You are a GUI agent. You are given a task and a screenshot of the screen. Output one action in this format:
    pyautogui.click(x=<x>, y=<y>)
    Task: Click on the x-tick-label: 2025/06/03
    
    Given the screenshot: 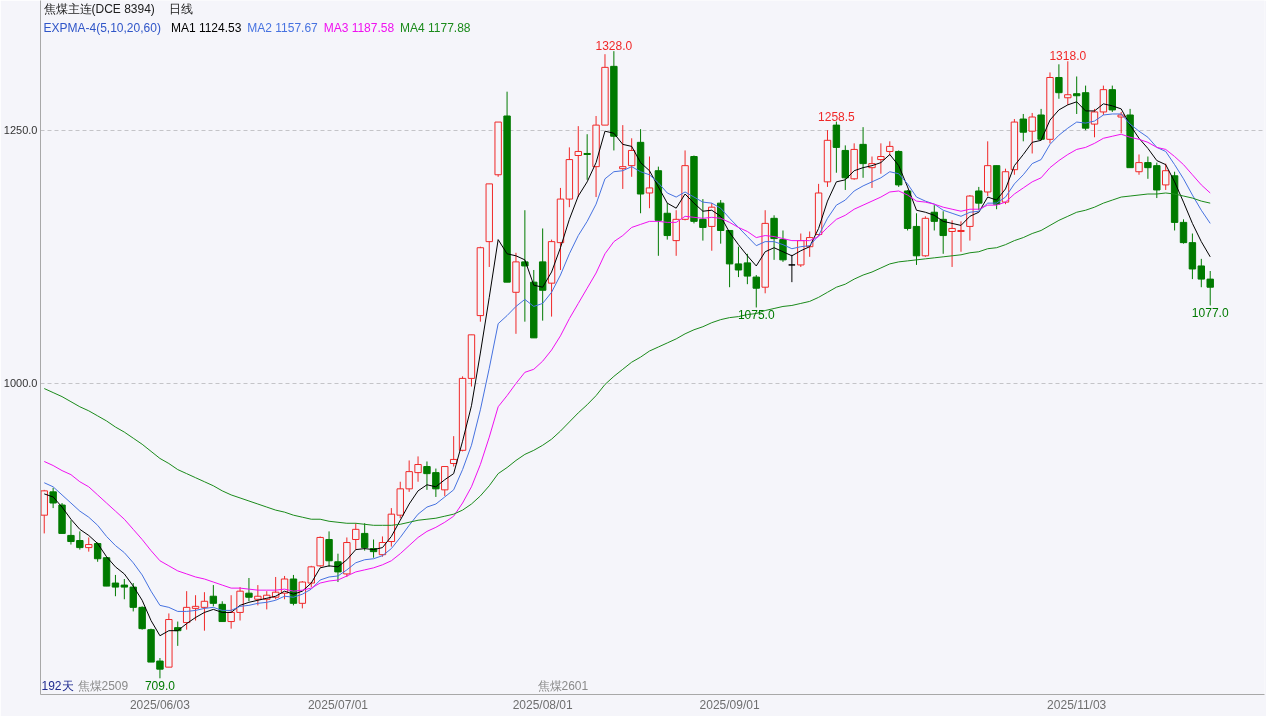 What is the action you would take?
    pyautogui.click(x=160, y=704)
    